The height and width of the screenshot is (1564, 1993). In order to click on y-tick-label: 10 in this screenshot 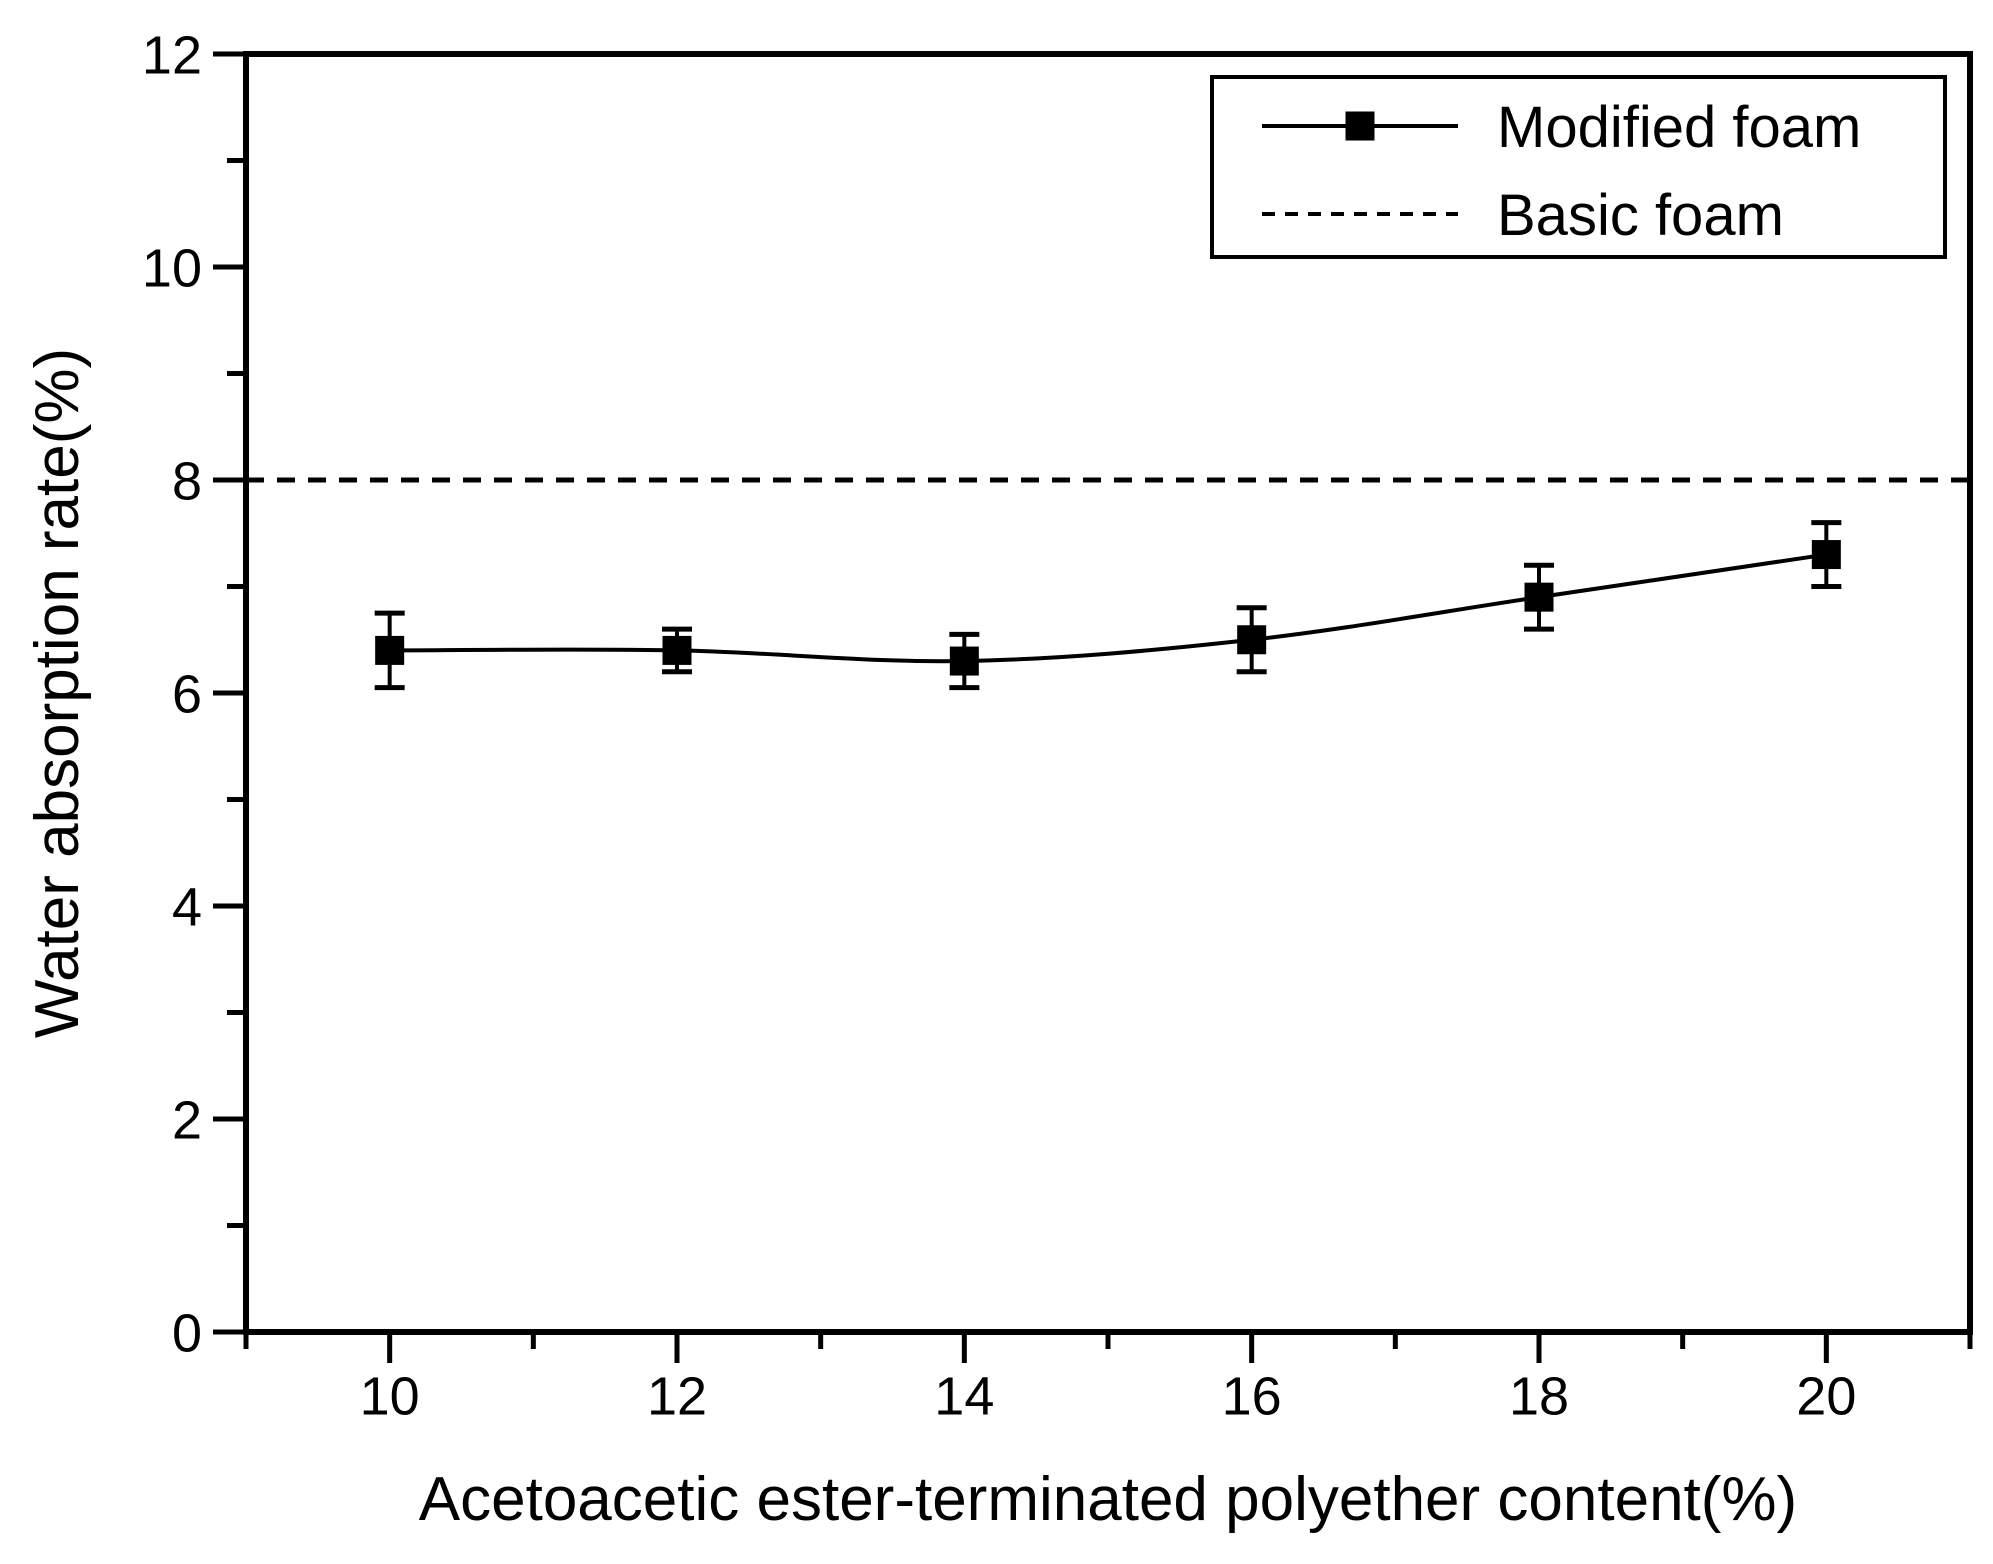, I will do `click(172, 268)`.